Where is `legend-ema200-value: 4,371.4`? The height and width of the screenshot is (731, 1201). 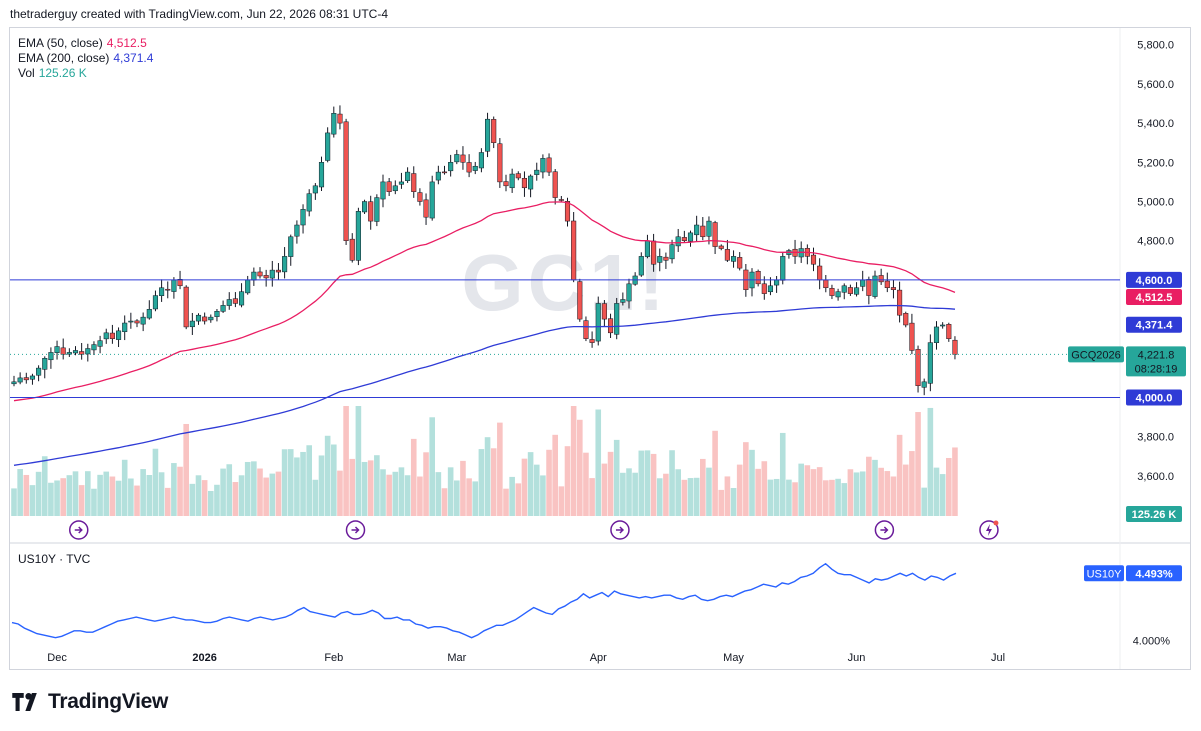
legend-ema200-value: 4,371.4 is located at coordinates (133, 58).